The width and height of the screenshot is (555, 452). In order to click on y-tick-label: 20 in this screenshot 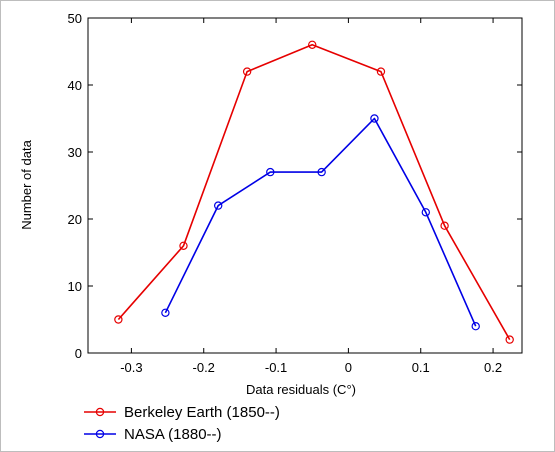, I will do `click(75, 219)`.